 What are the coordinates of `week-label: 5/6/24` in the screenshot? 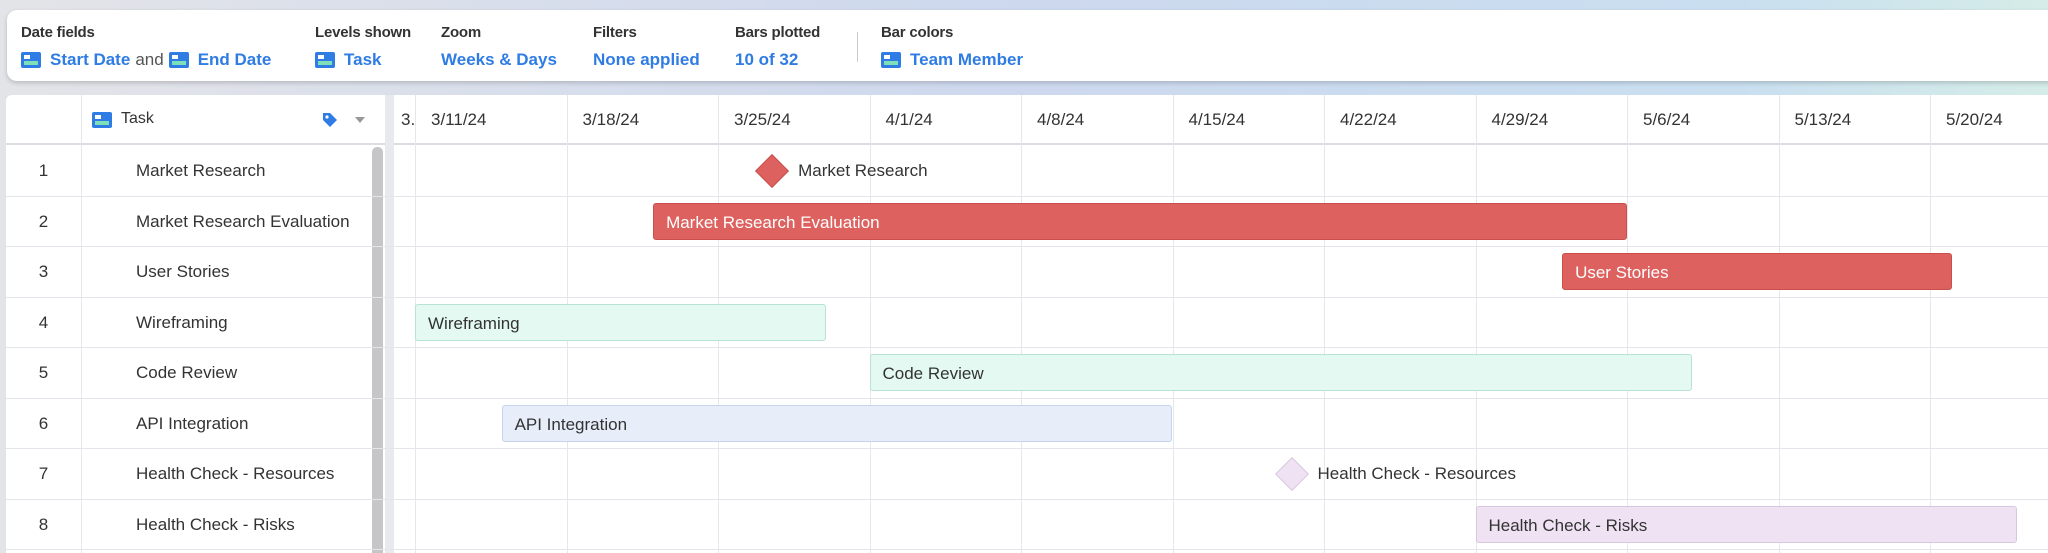 It's located at (1667, 119).